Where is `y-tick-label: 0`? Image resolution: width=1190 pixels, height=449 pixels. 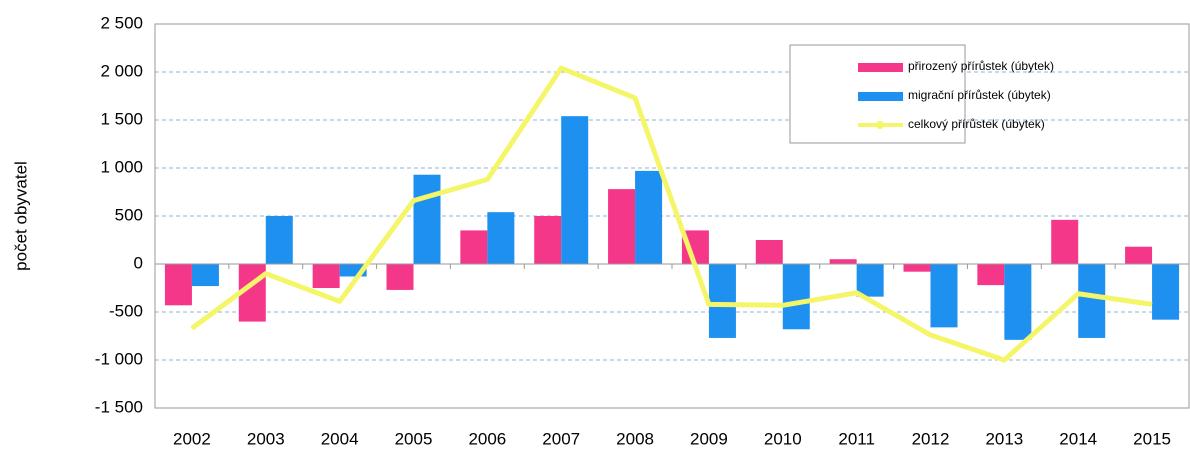
y-tick-label: 0 is located at coordinates (138, 262).